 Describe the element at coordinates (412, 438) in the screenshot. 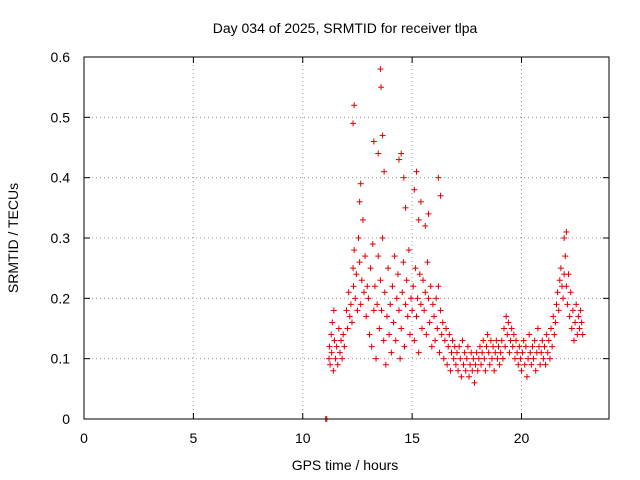

I see `x-tick-label: 15` at that location.